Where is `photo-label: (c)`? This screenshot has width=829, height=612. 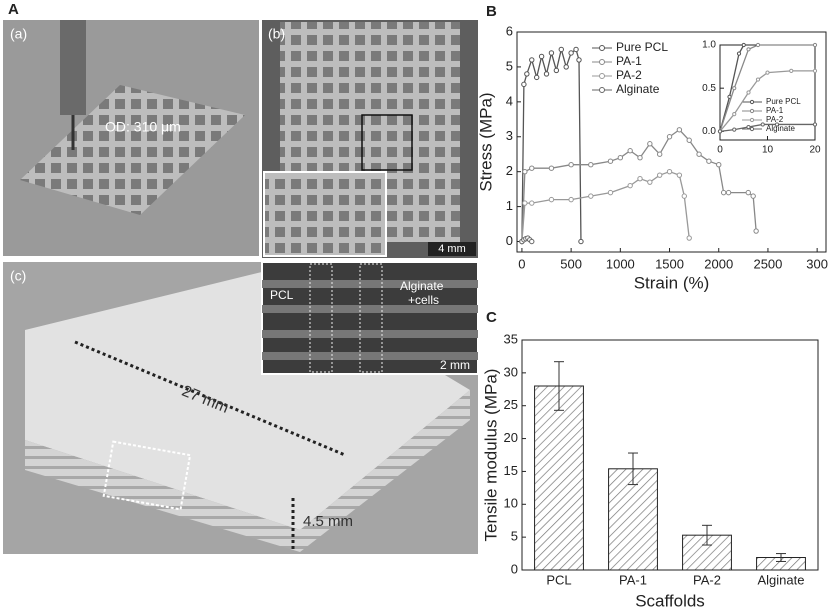 photo-label: (c) is located at coordinates (18, 276).